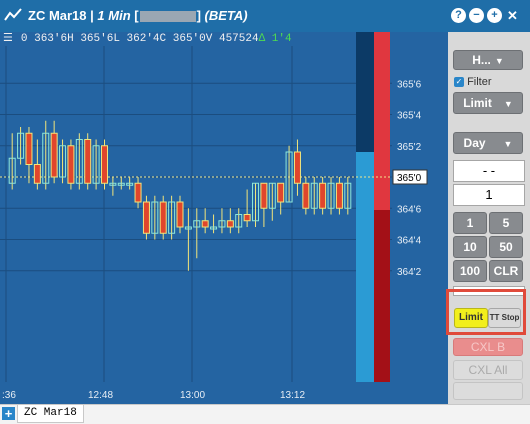 The image size is (530, 424). What do you see at coordinates (192, 39) in the screenshot?
I see `info-open: 365'0V` at bounding box center [192, 39].